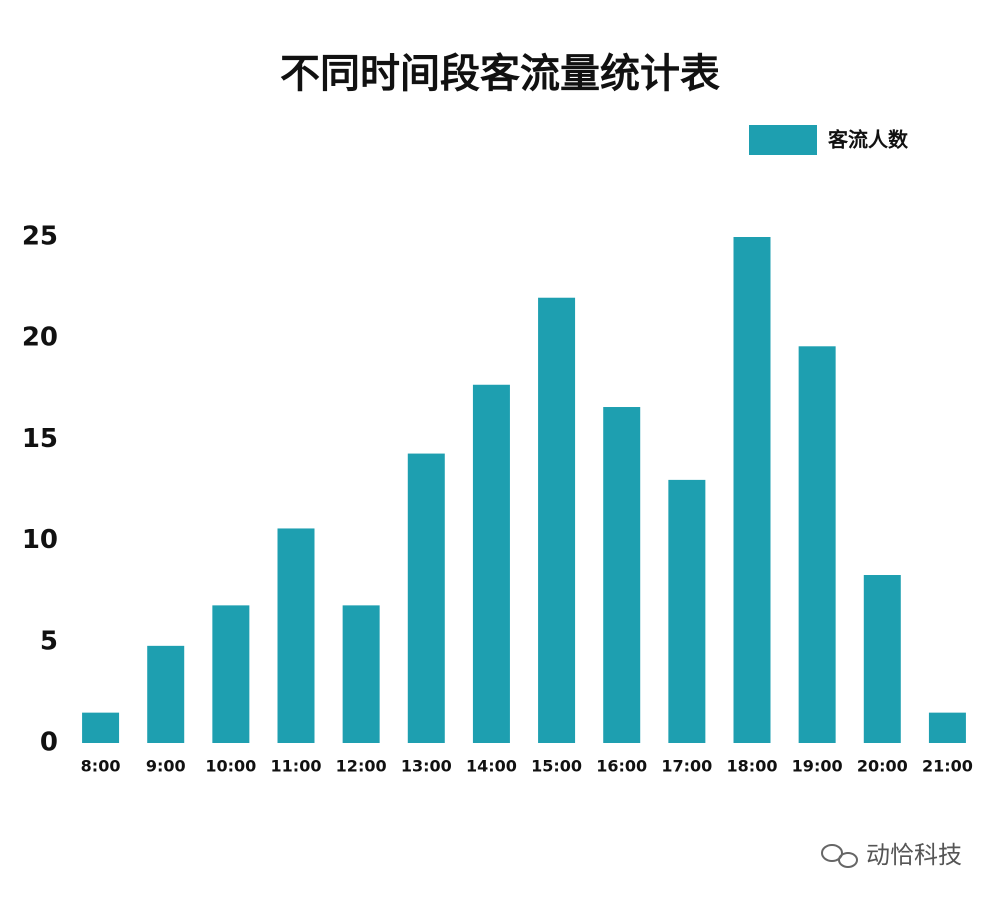 This screenshot has width=1000, height=900. What do you see at coordinates (491, 766) in the screenshot?
I see `x-tick-label: 14:00` at bounding box center [491, 766].